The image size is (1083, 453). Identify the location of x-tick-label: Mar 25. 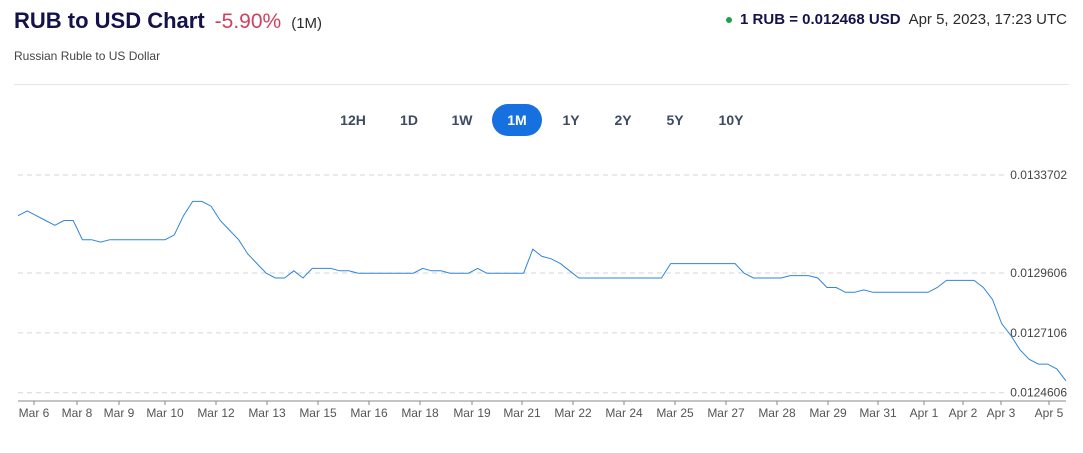
(675, 413).